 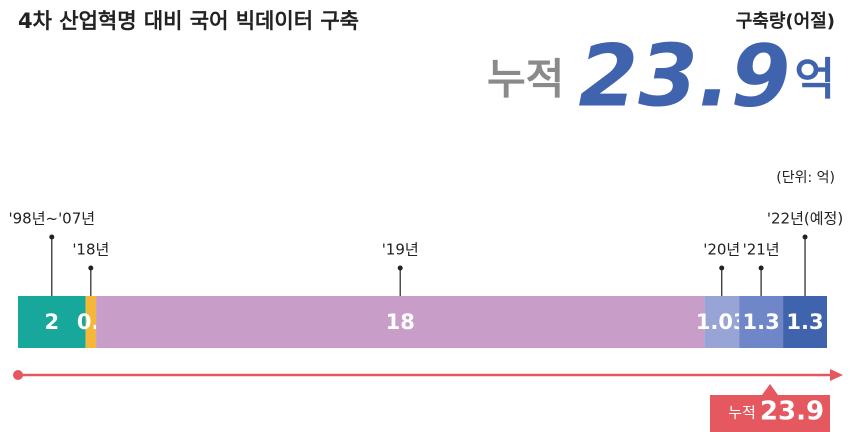 I want to click on category-label: '98년~'07년, so click(x=51, y=219).